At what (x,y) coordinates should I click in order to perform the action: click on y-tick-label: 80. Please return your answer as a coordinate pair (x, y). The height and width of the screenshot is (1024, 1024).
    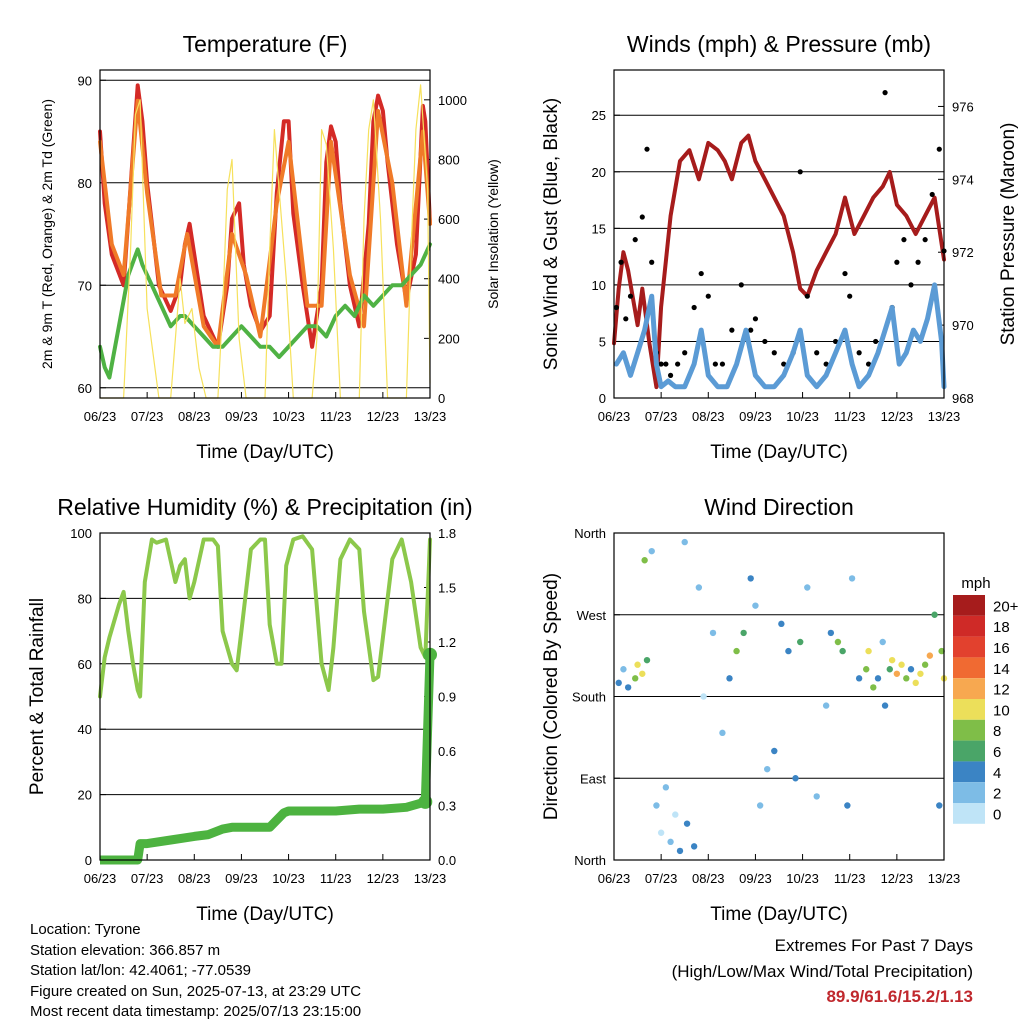
    Looking at the image, I should click on (85, 598).